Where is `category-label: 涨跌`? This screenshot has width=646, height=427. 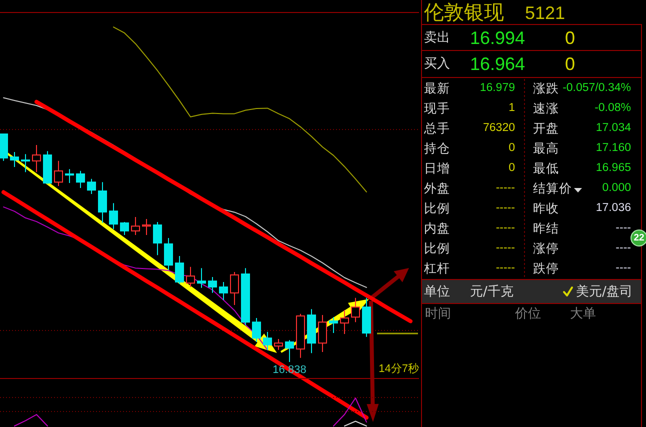 category-label: 涨跌 is located at coordinates (546, 88).